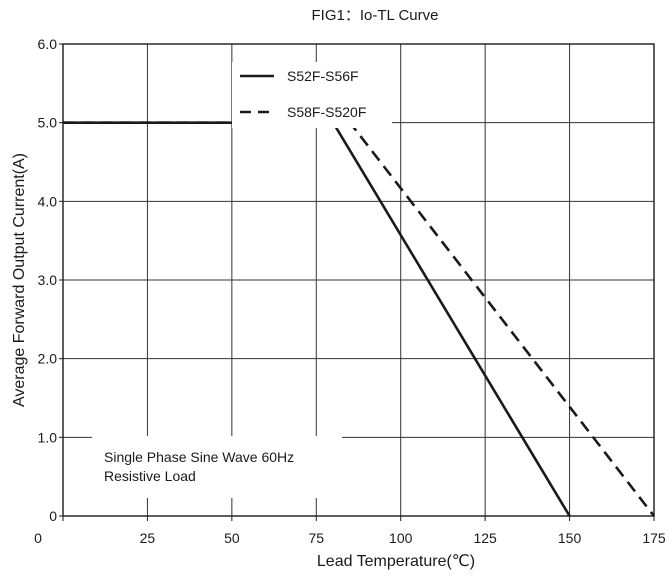 The height and width of the screenshot is (579, 669). Describe the element at coordinates (316, 538) in the screenshot. I see `x-tick-label-75: 75` at that location.